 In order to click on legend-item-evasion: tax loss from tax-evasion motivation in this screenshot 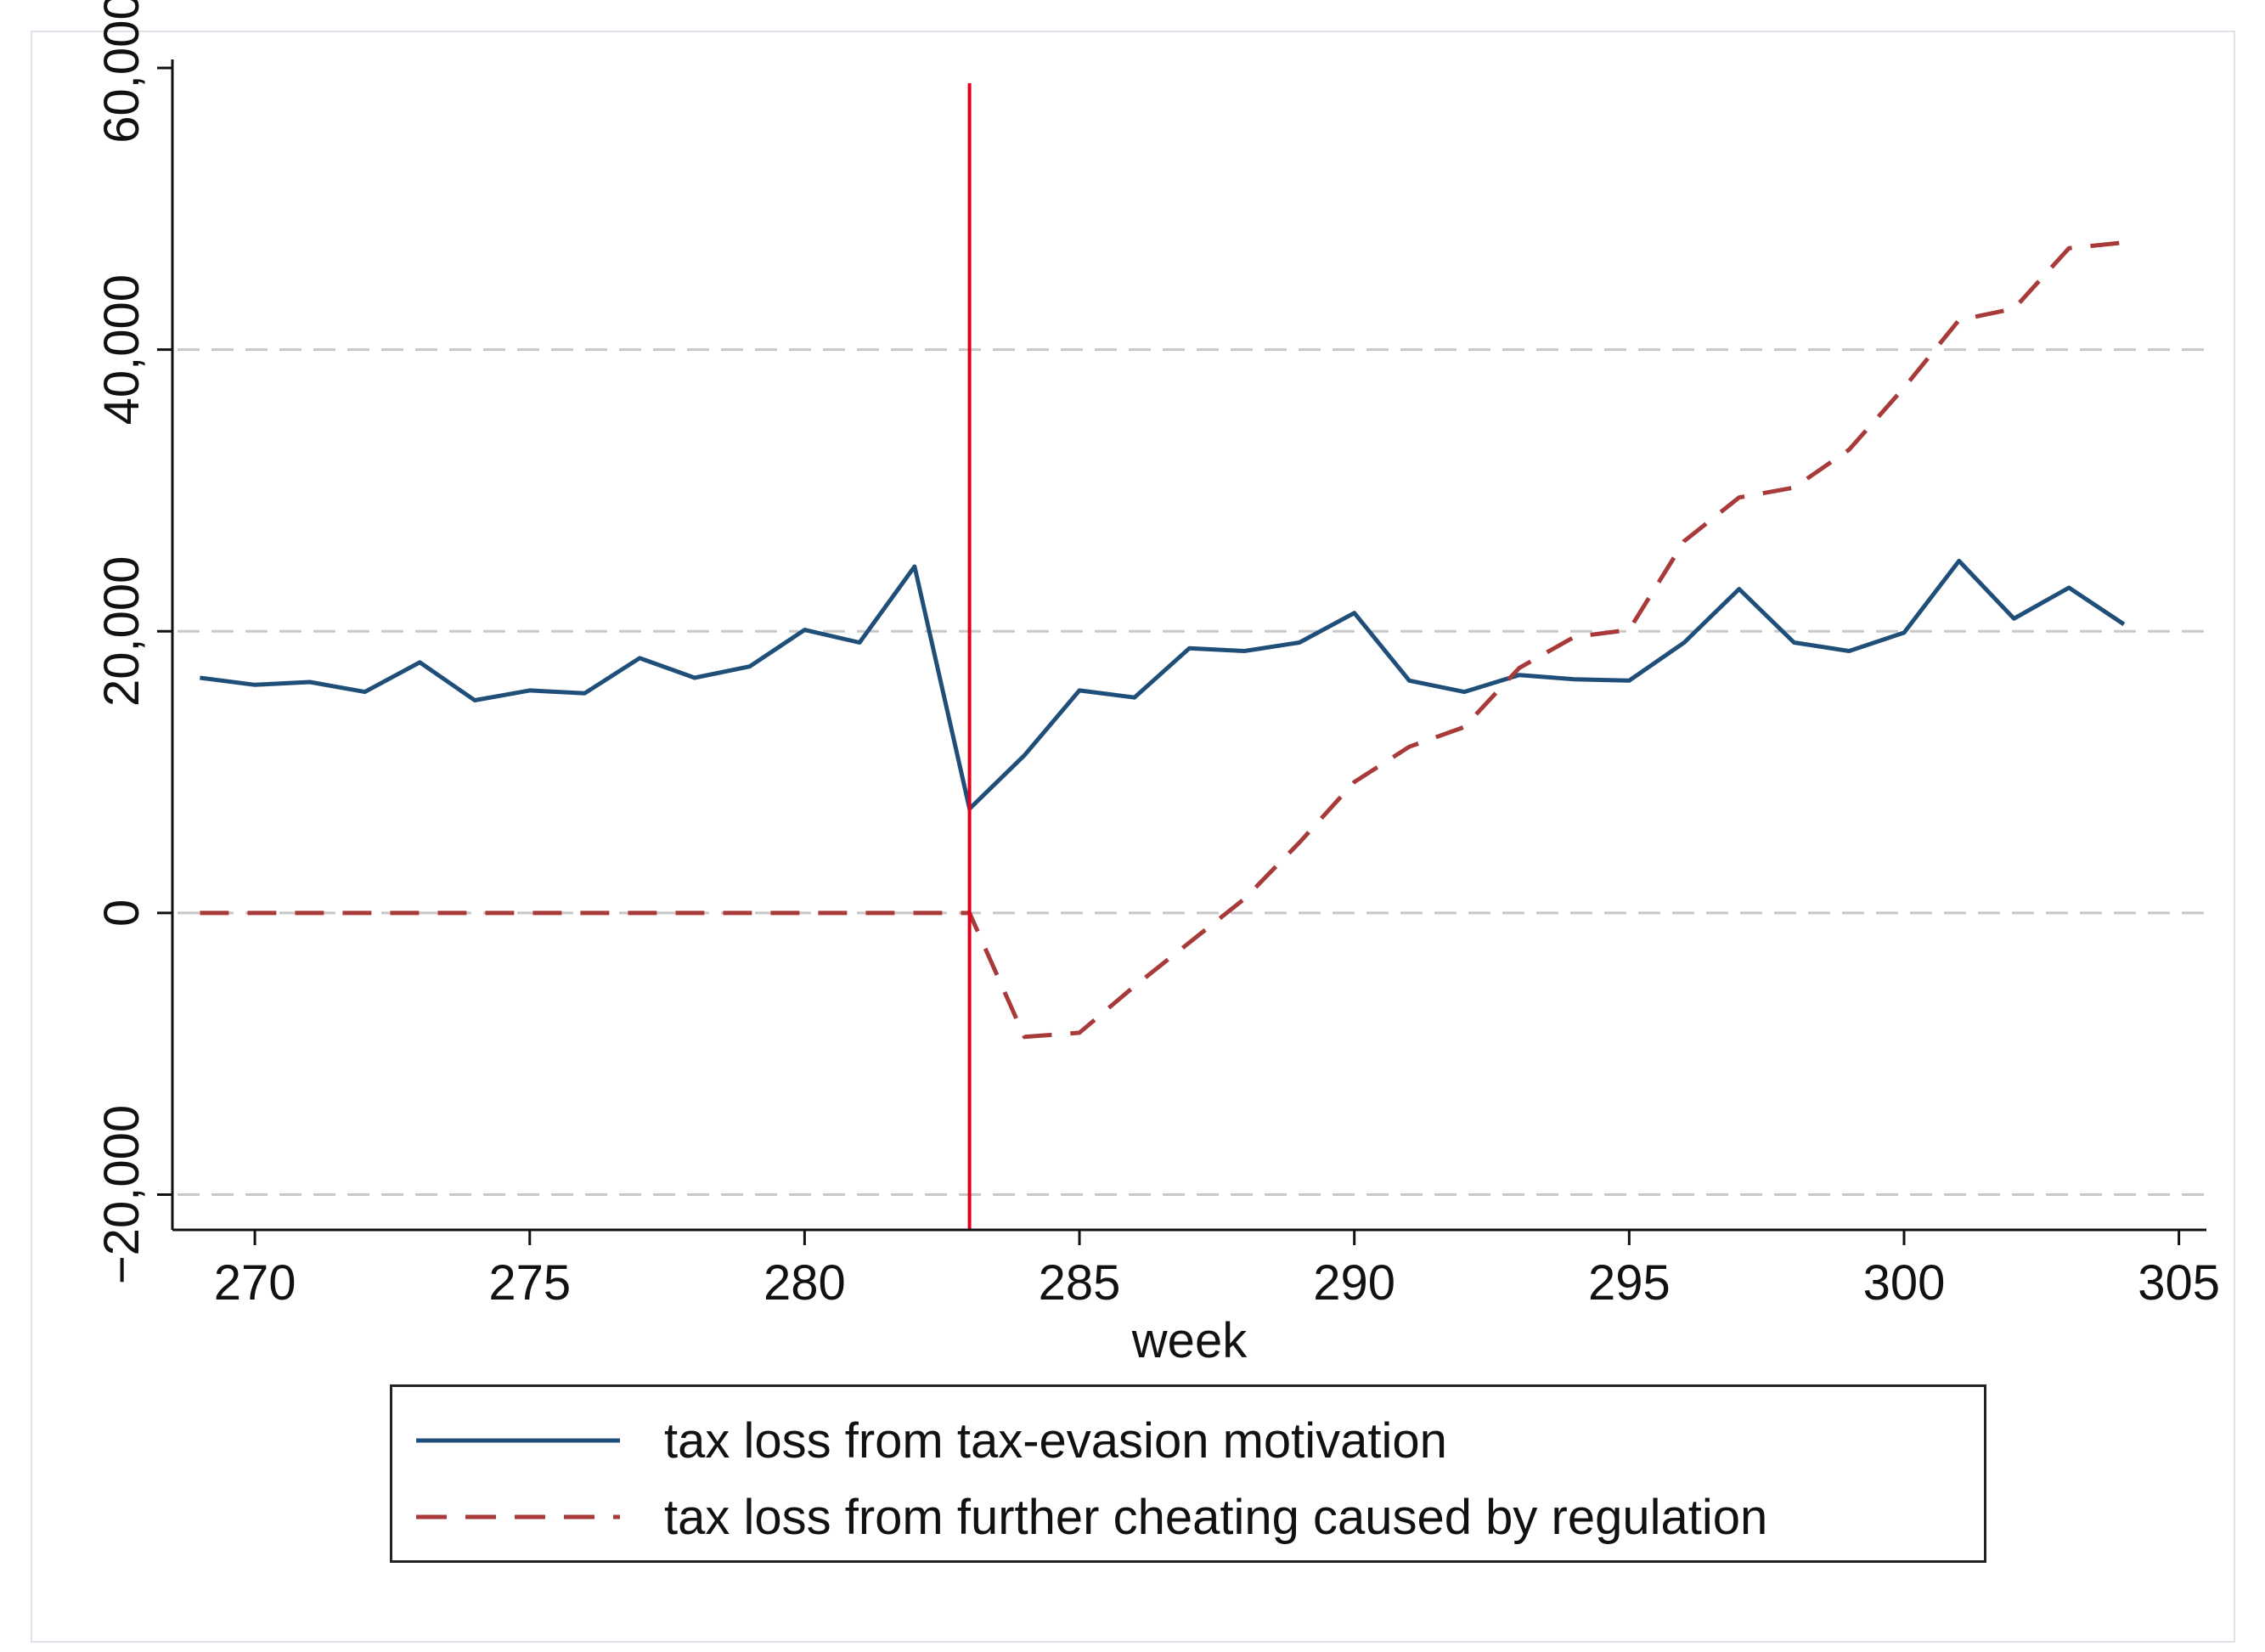, I will do `click(919, 1440)`.